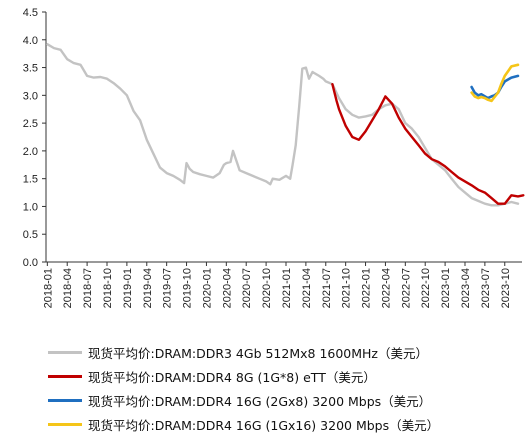  What do you see at coordinates (426, 288) in the screenshot?
I see `x-tick-label: 2022-10` at bounding box center [426, 288].